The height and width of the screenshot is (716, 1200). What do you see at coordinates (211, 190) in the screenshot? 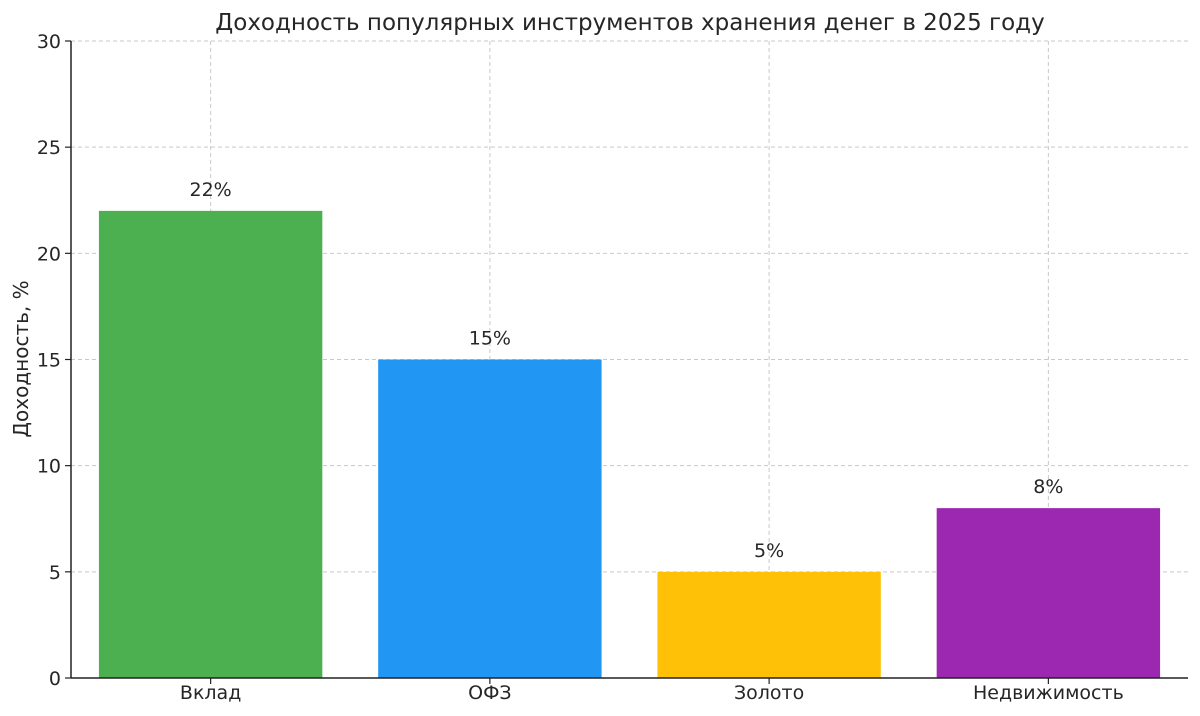
I see `bar-value-label: 22%` at bounding box center [211, 190].